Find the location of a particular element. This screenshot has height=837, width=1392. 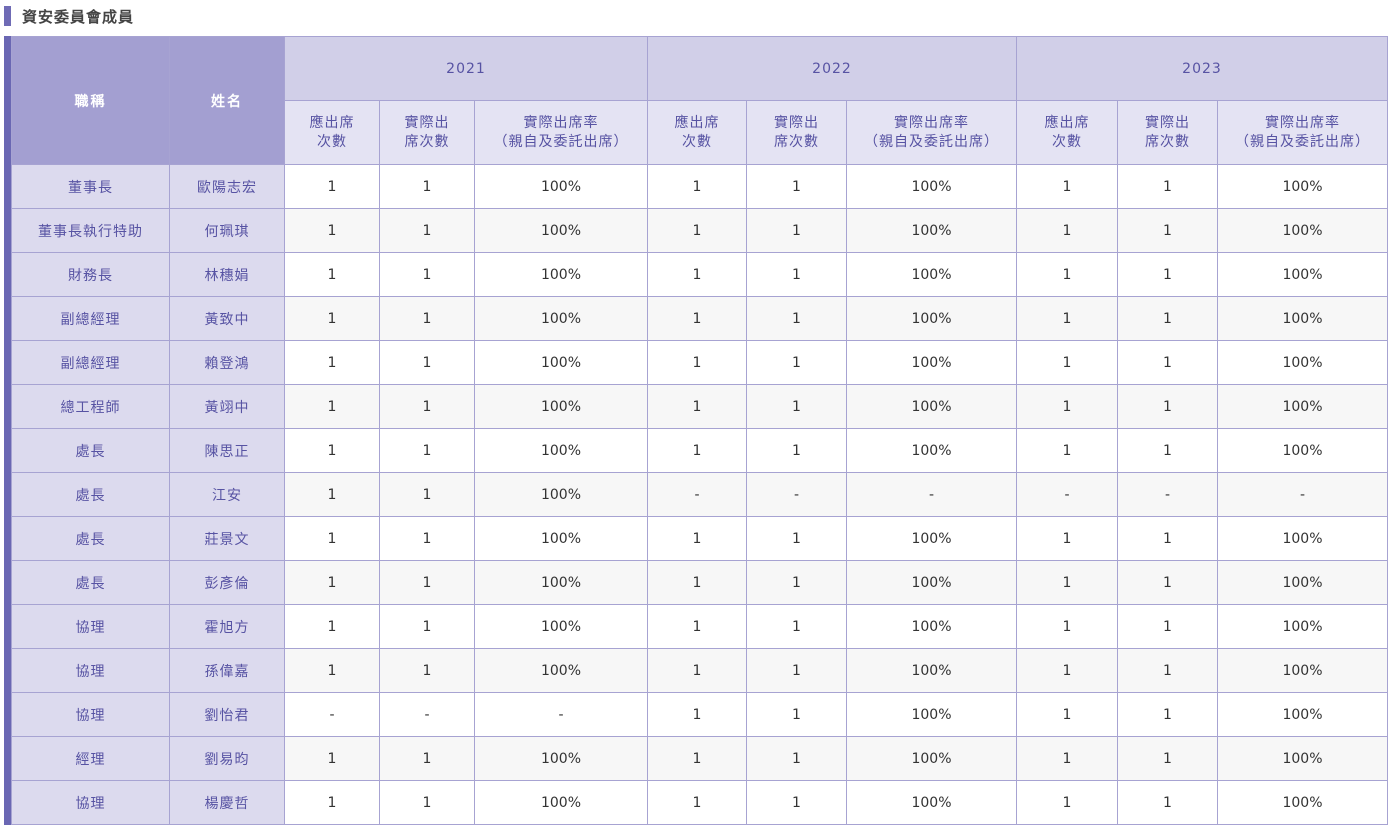

metric-header: 實際出 席次數 is located at coordinates (796, 132).